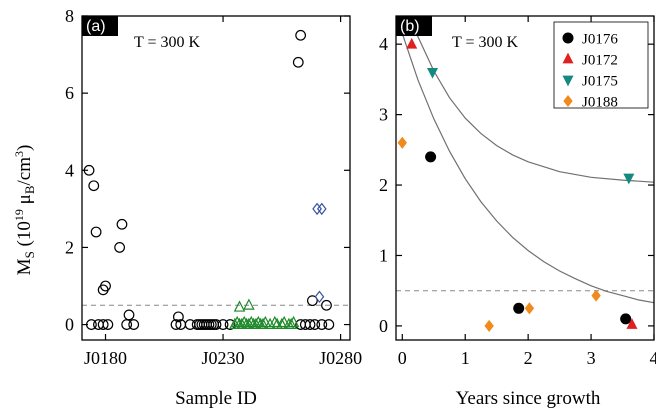 The image size is (656, 416). Describe the element at coordinates (69, 170) in the screenshot. I see `panel-a-y-tick-label: 4` at that location.